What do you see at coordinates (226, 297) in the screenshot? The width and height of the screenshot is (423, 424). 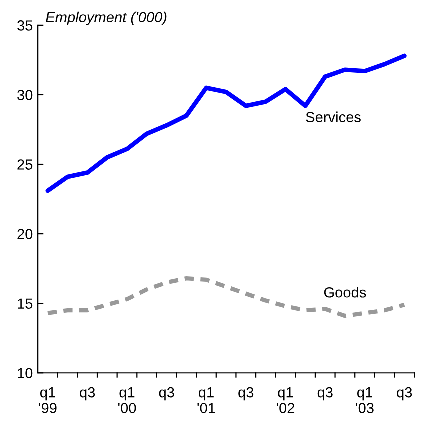 I see `line-series` at bounding box center [226, 297].